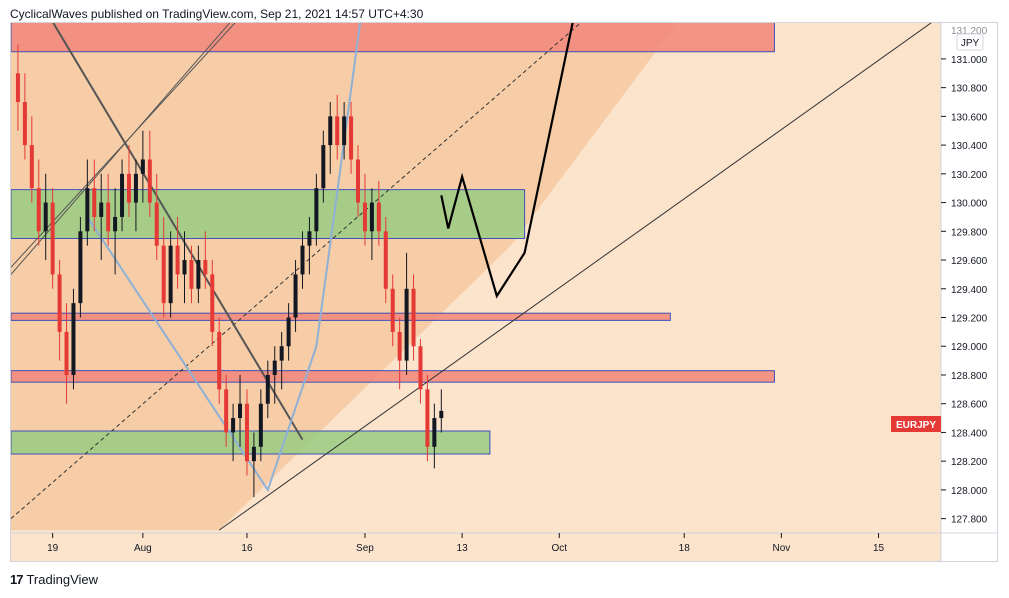  What do you see at coordinates (969, 376) in the screenshot?
I see `price-tick-label: 128.800` at bounding box center [969, 376].